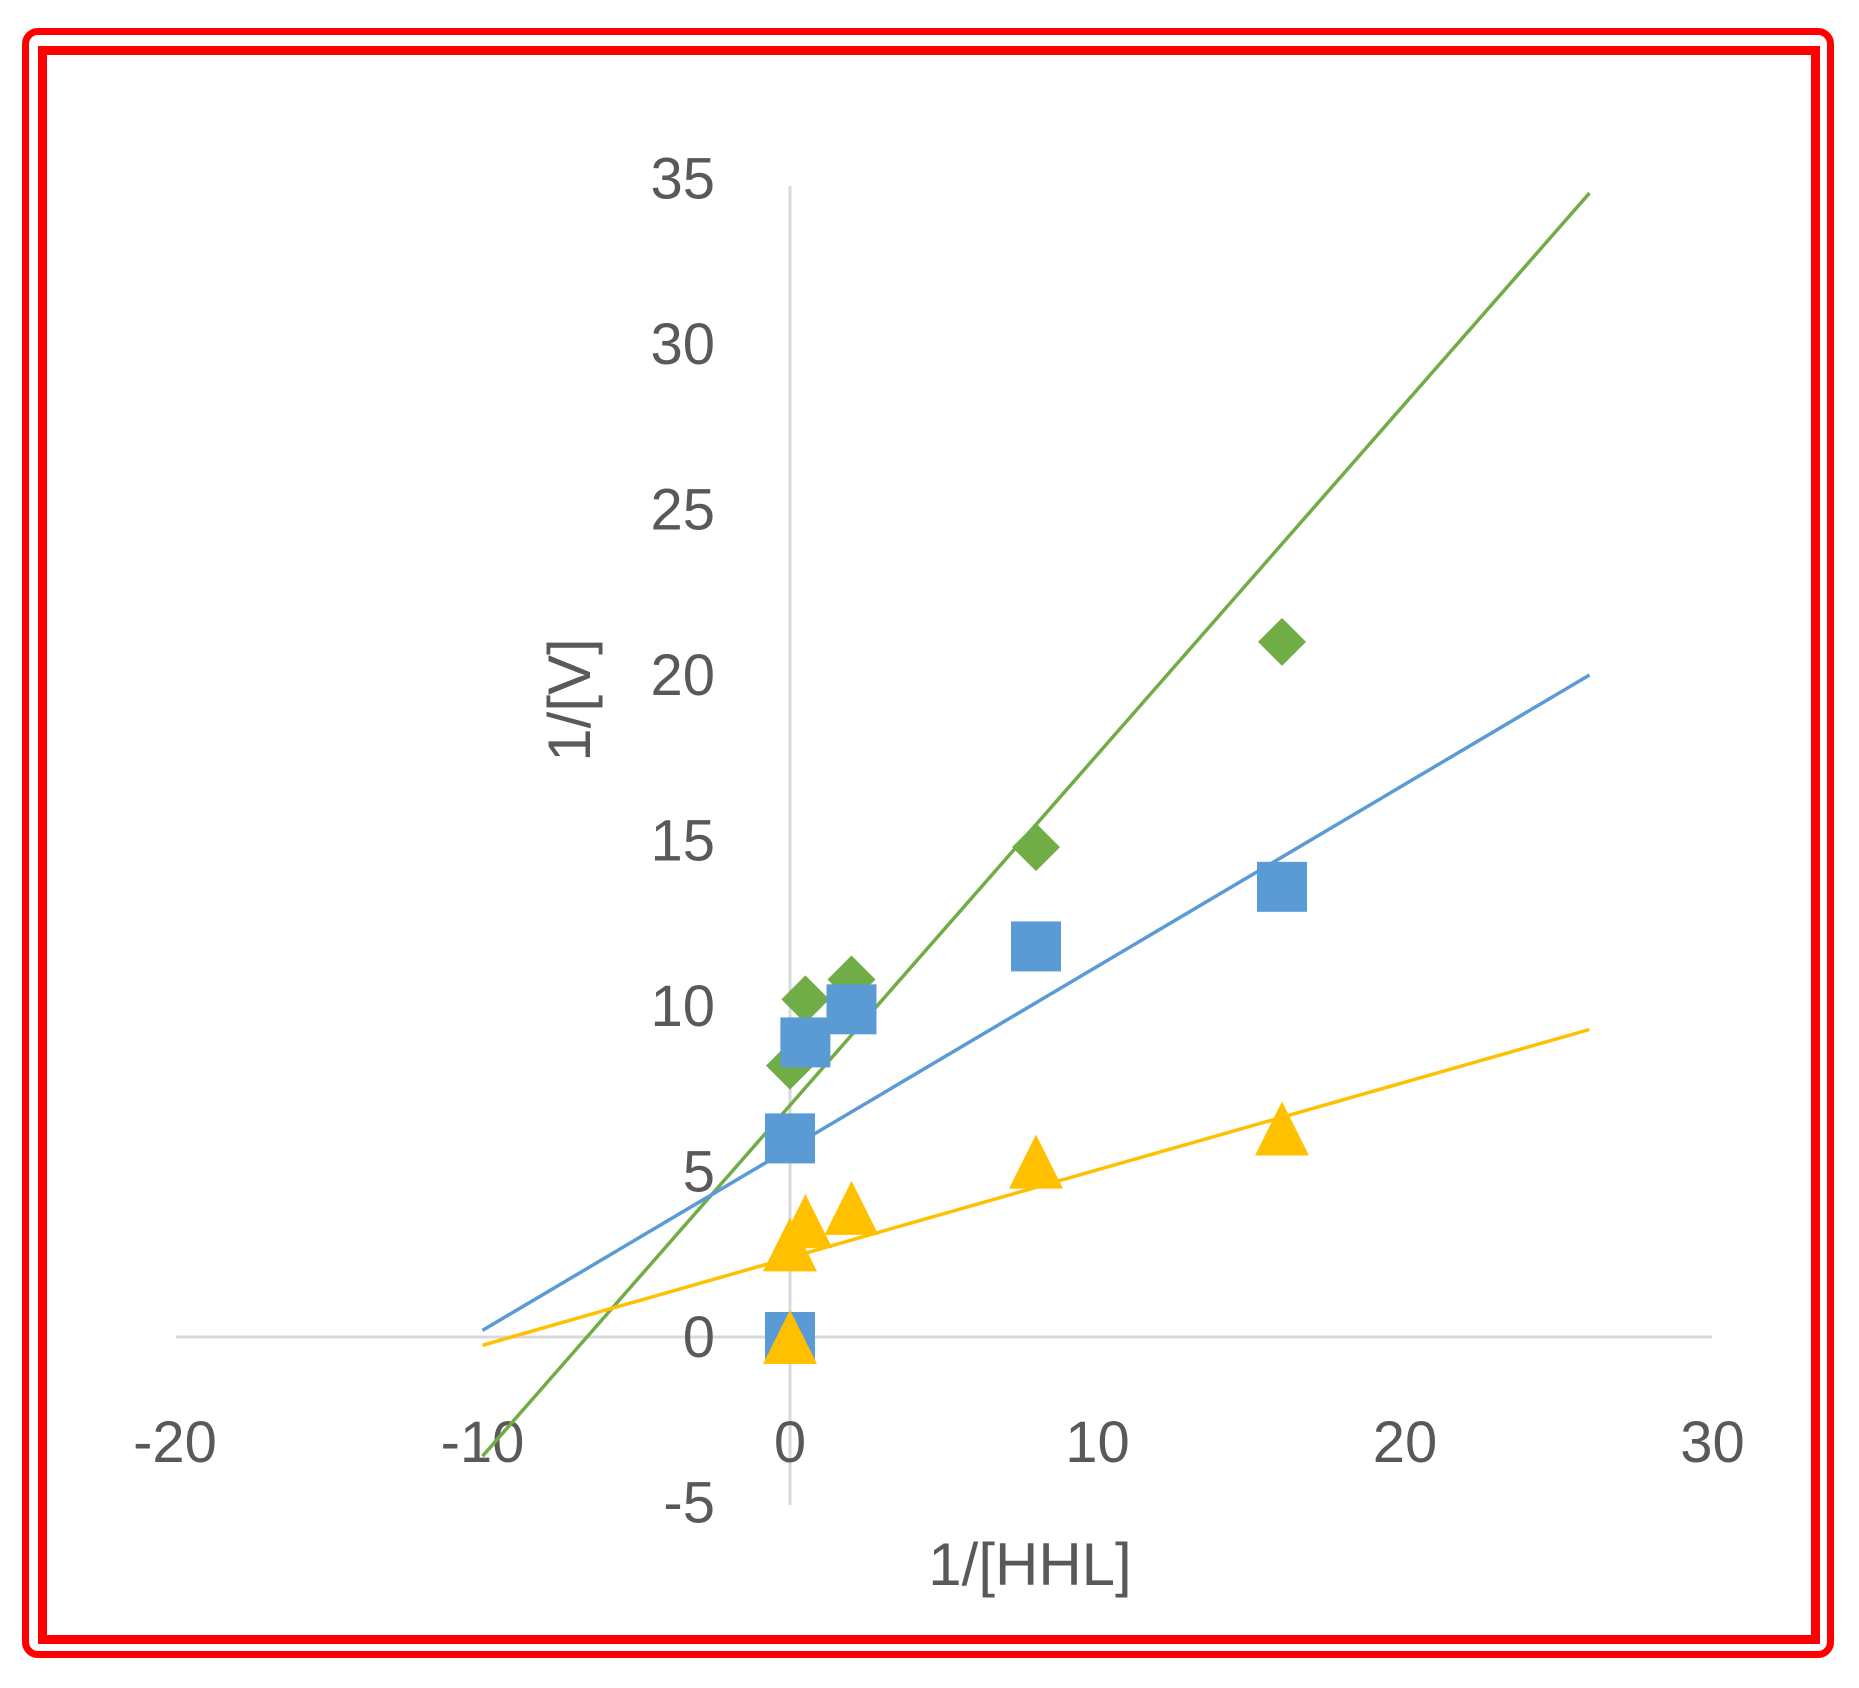 This screenshot has height=1688, width=1859. I want to click on y-axis-label: 1/[V], so click(569, 699).